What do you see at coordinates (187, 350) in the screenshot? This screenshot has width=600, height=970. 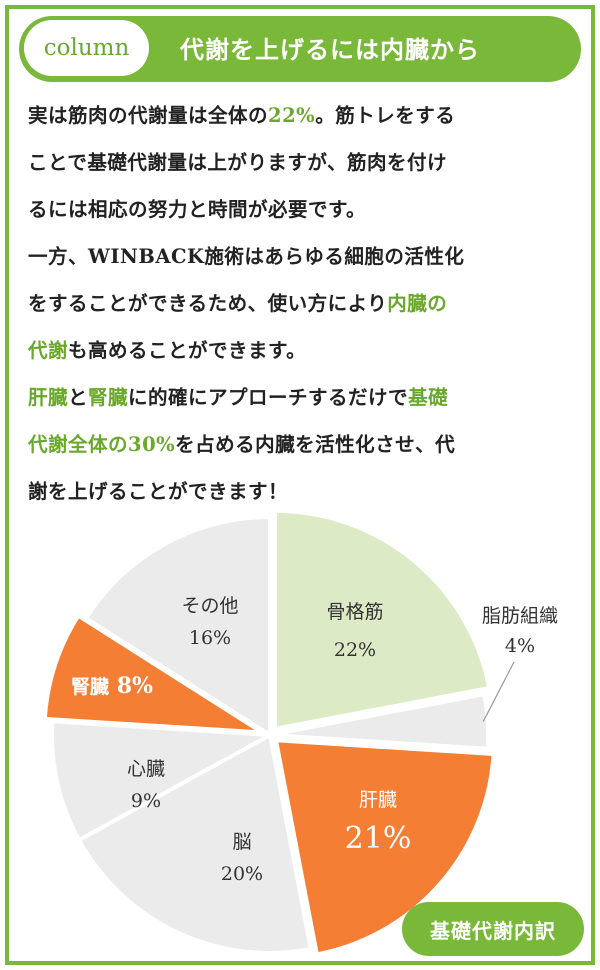 I see `body-text-run: も高めることができます。` at bounding box center [187, 350].